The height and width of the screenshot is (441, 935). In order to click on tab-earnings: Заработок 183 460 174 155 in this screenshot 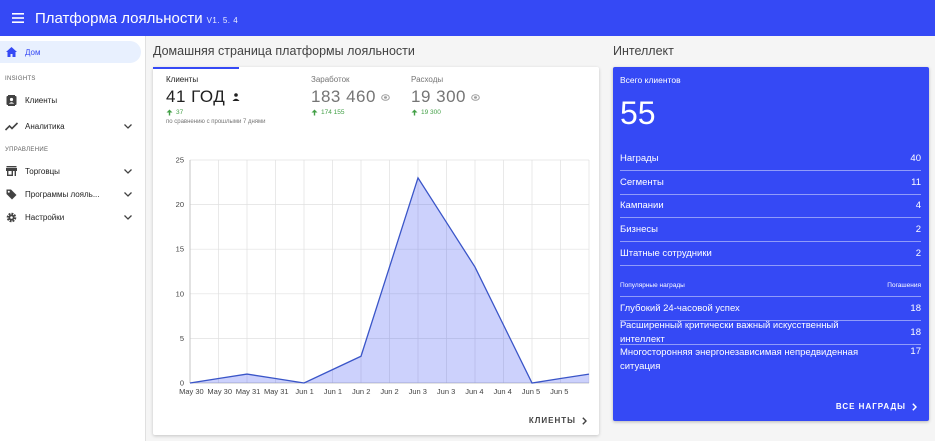, I will do `click(350, 95)`.